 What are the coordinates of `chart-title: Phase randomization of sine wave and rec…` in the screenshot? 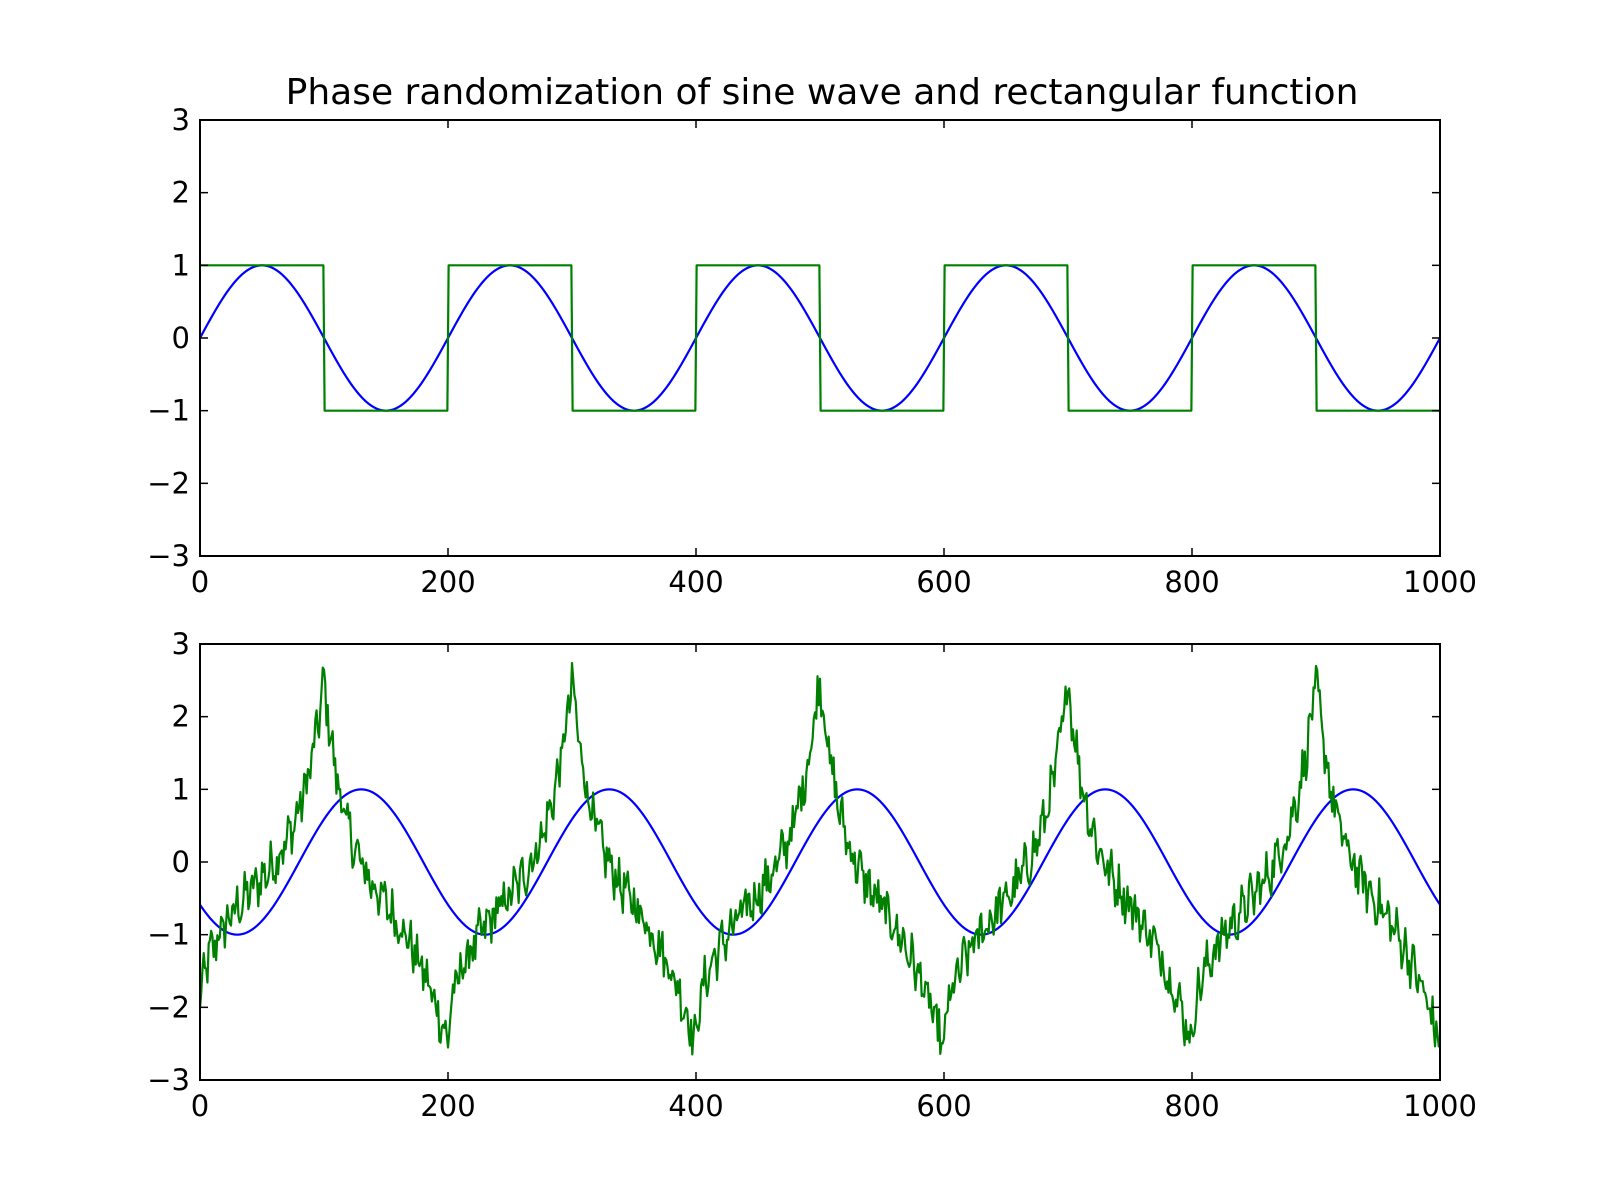 It's located at (822, 92).